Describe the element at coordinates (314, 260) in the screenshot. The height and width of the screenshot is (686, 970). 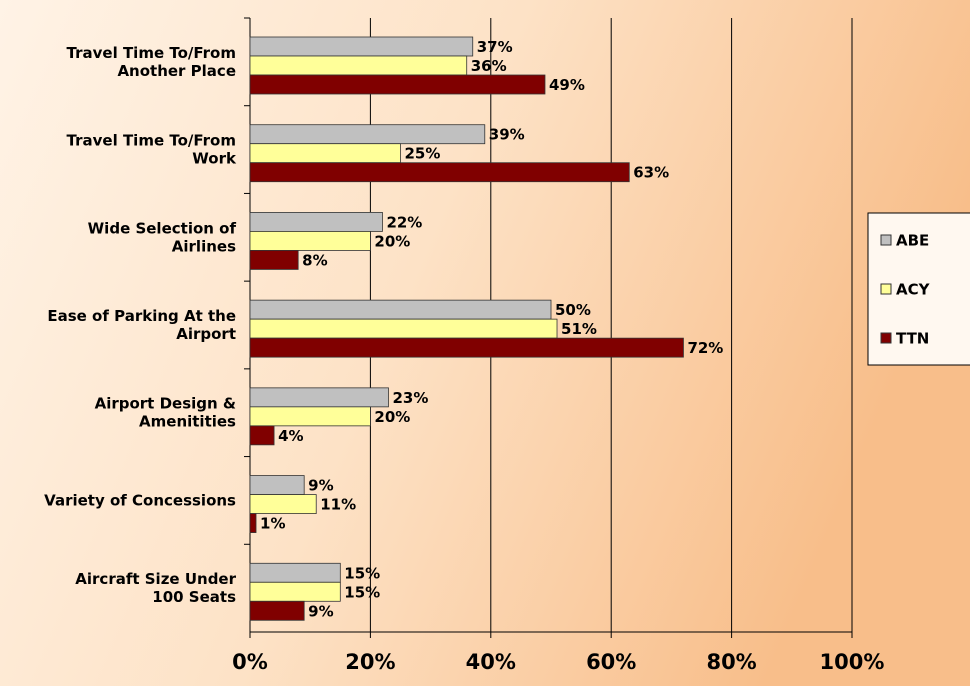
I see `data-label: 8%` at that location.